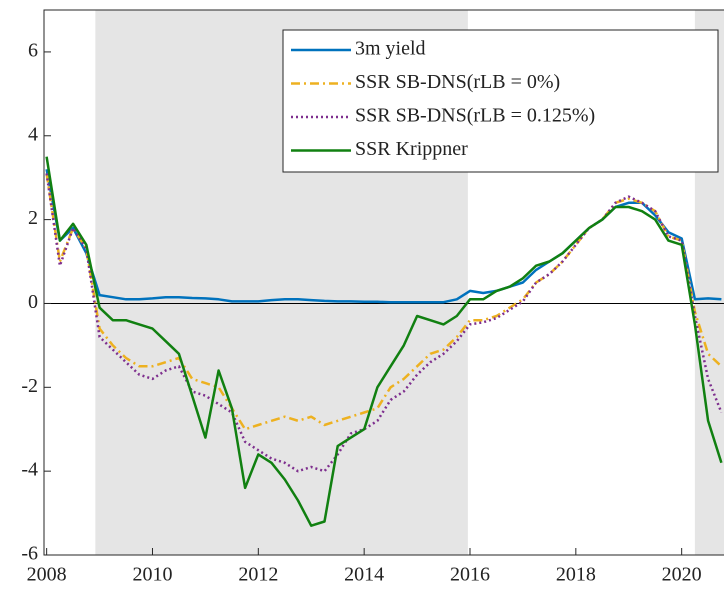 Image resolution: width=724 pixels, height=590 pixels. Describe the element at coordinates (33, 302) in the screenshot. I see `y-tick-label: 0` at that location.